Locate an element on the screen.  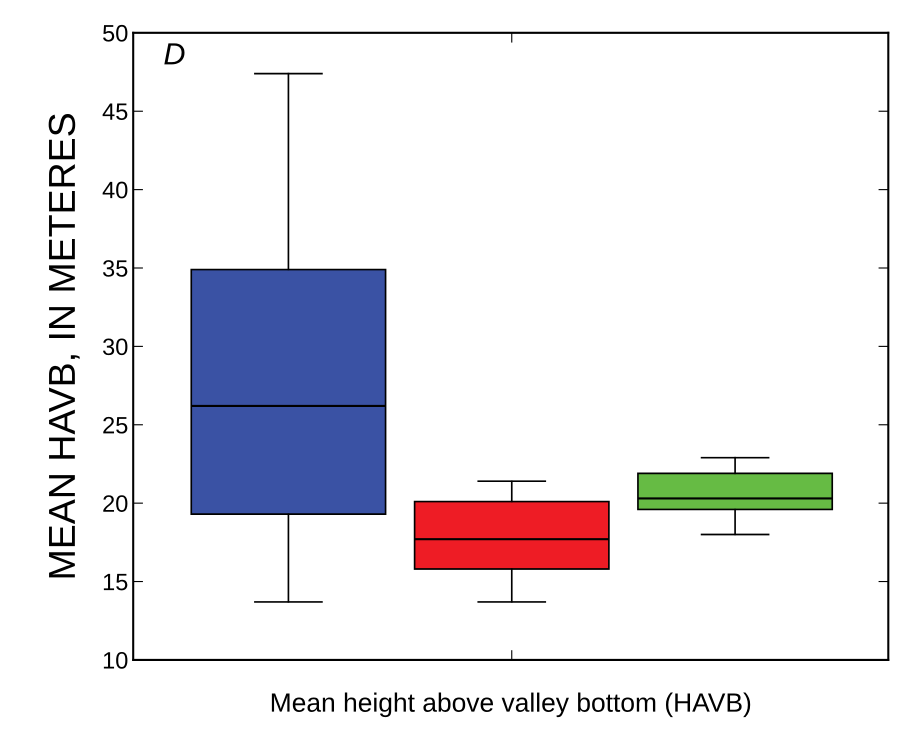
y-tick-label: 15 is located at coordinates (116, 582).